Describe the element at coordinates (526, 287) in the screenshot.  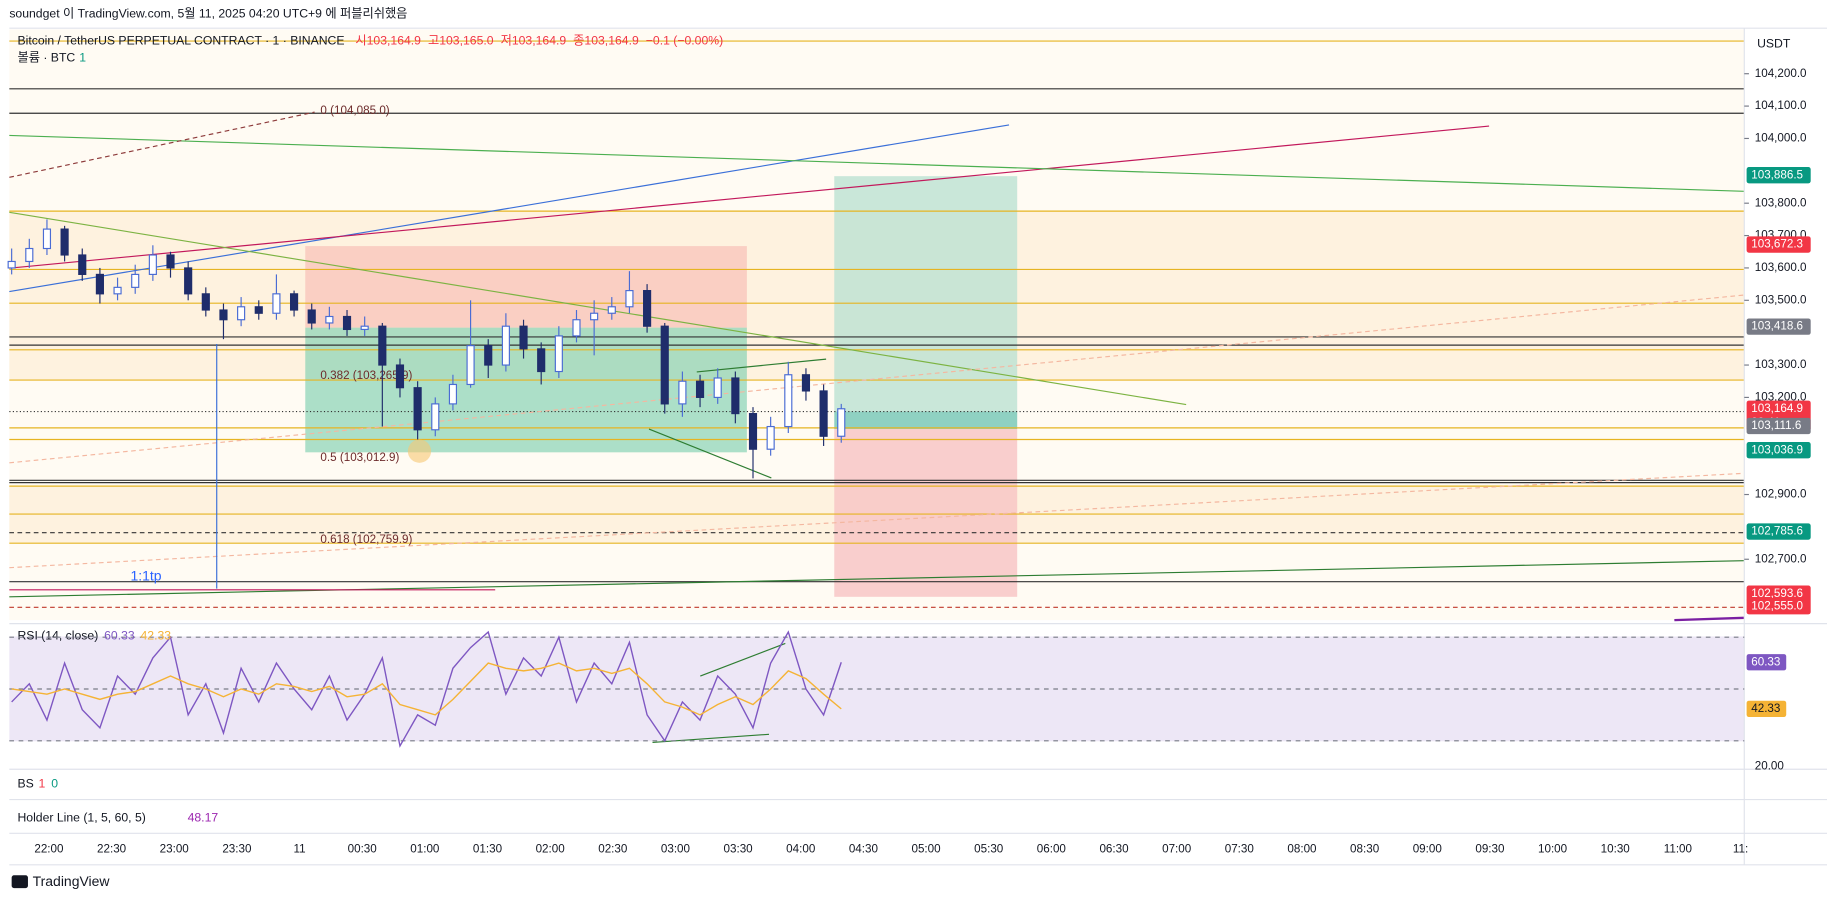
I see `box` at that location.